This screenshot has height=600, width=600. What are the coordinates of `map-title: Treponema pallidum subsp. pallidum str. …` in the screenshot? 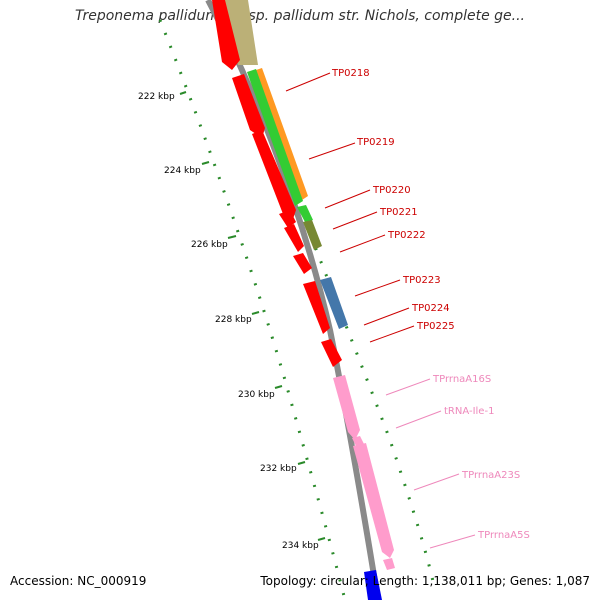 It's located at (300, 16).